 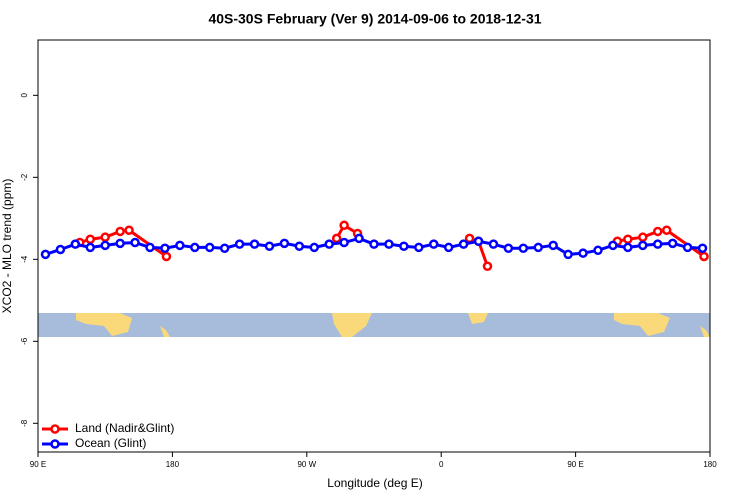 I want to click on y-tick-label: -6, so click(x=24, y=341).